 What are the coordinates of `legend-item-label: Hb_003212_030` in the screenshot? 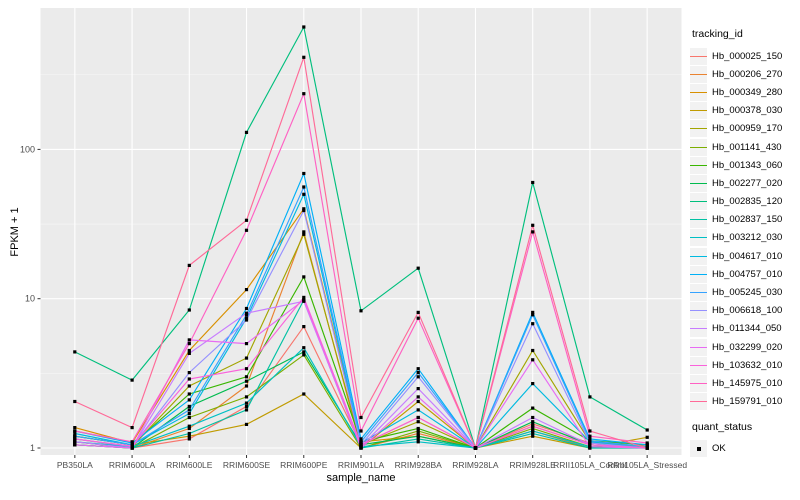 It's located at (747, 238).